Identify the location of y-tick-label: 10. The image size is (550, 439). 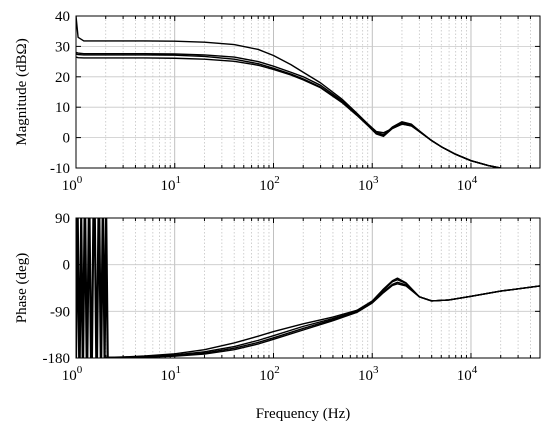
(62, 108).